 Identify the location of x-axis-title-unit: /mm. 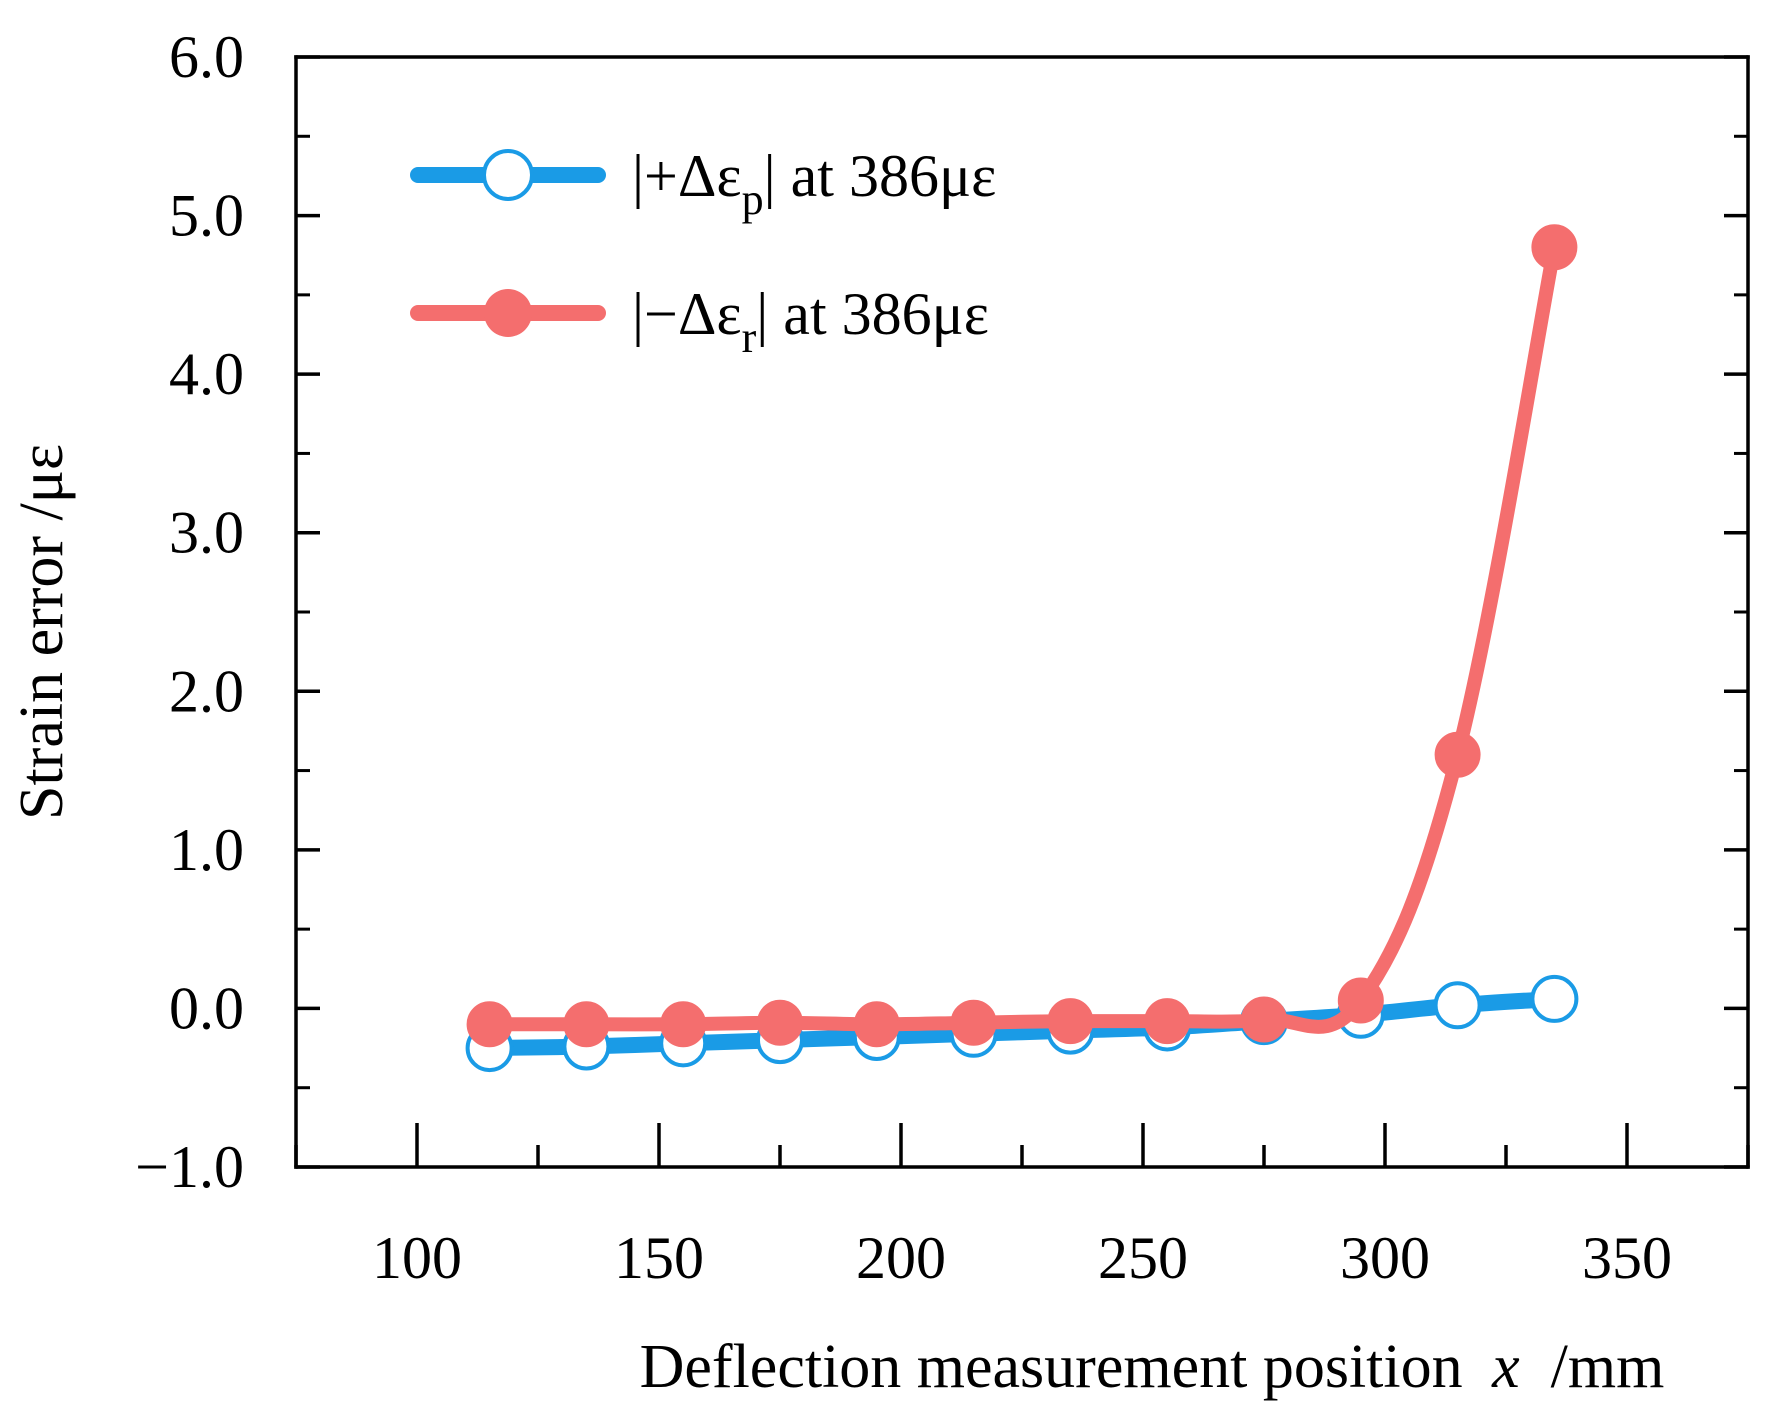
(1599, 1367).